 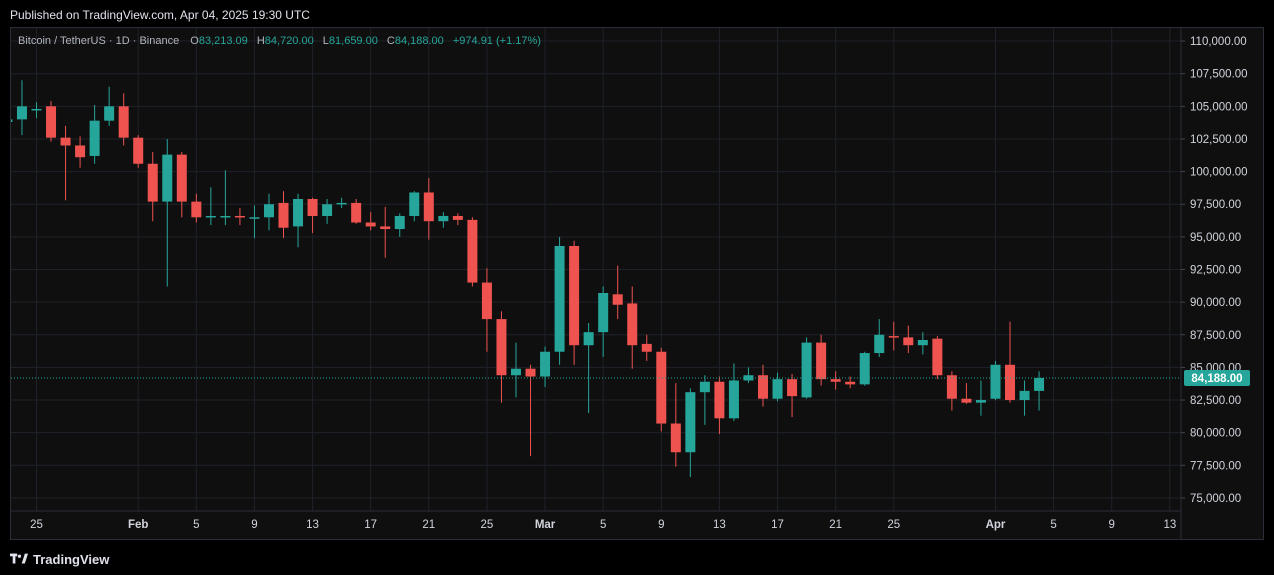 I want to click on tradingview-logo-icon, so click(x=19, y=559).